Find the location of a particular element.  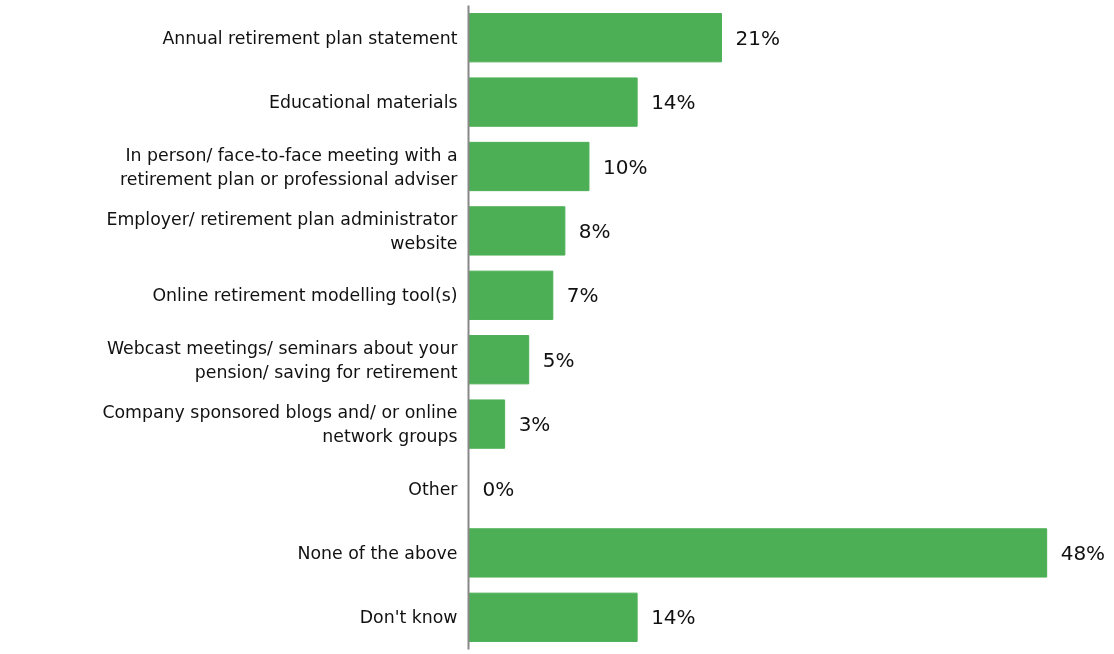

data-label: 48% is located at coordinates (1083, 552).